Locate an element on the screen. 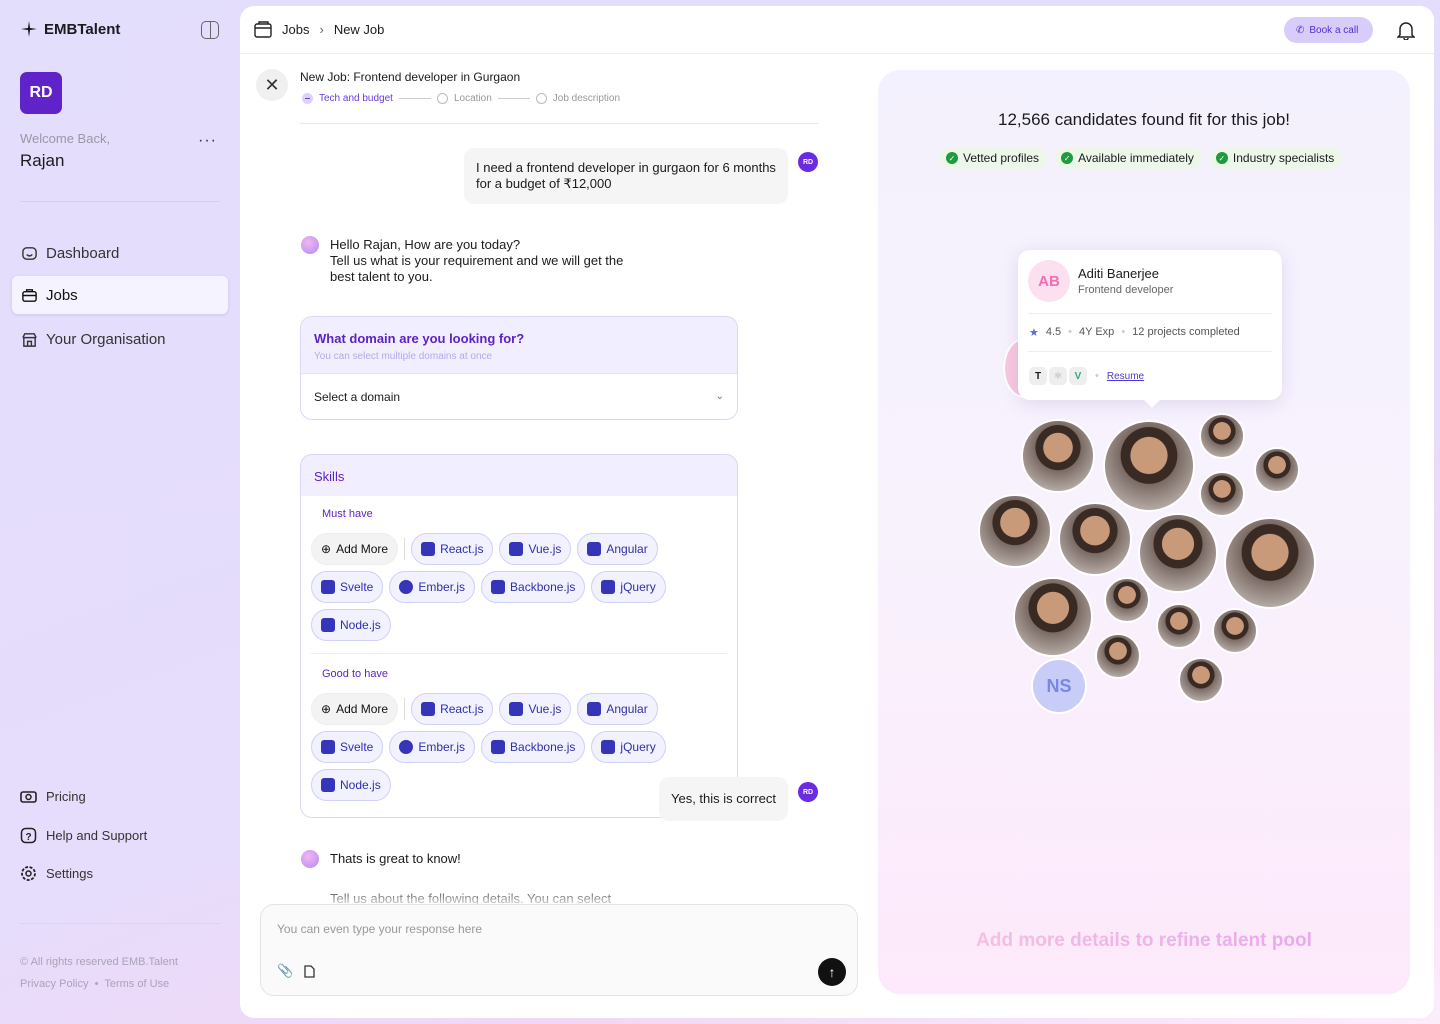  briefcase-icon is located at coordinates (29, 295).